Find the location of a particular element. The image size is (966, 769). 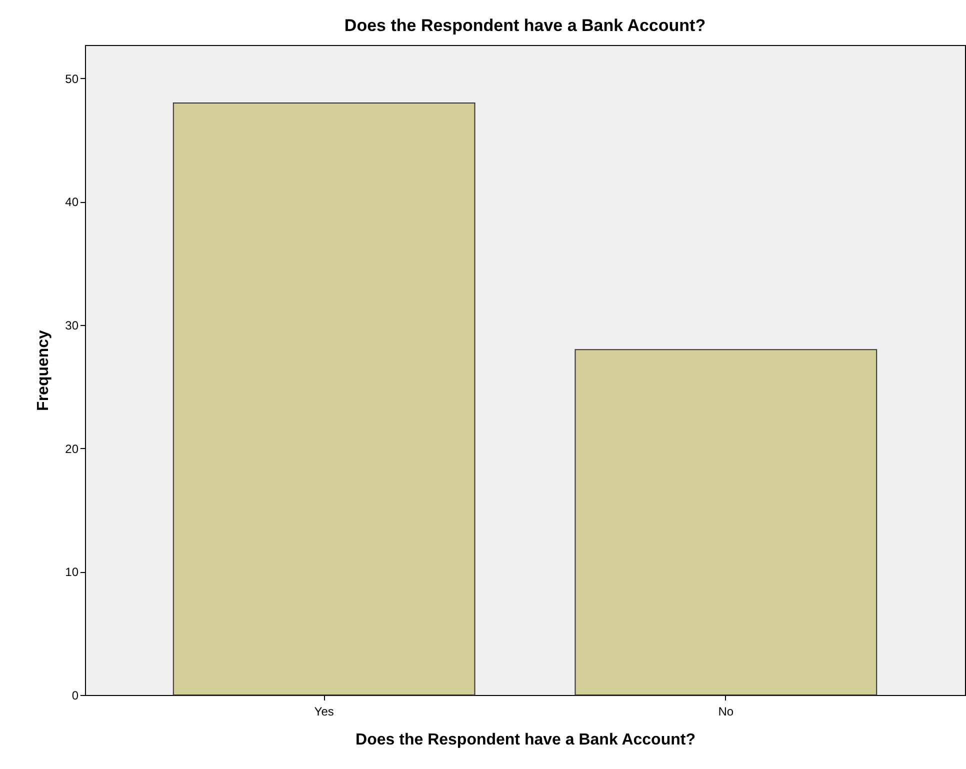

y-tick-label: 40 is located at coordinates (72, 202).